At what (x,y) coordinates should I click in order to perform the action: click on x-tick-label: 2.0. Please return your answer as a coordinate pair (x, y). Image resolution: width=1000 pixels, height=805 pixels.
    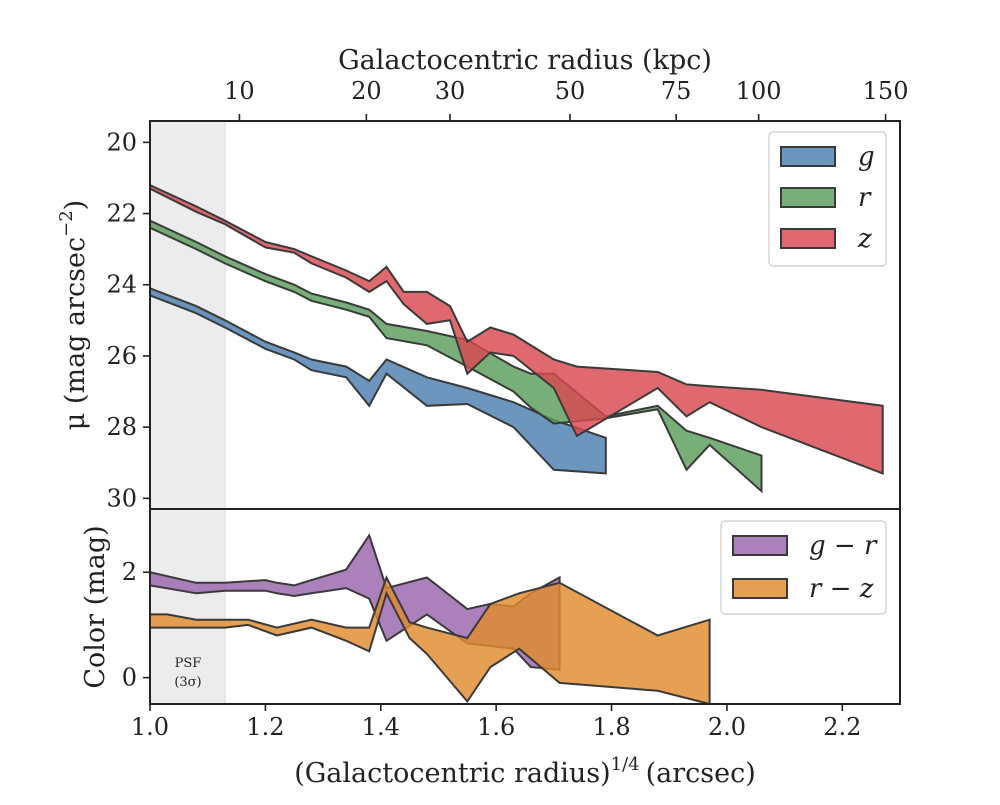
    Looking at the image, I should click on (727, 727).